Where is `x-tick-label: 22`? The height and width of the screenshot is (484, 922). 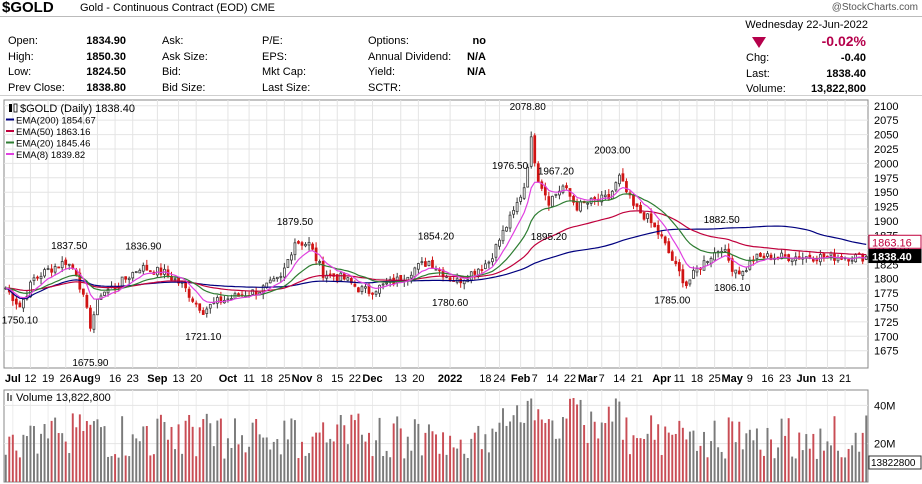 x-tick-label: 22 is located at coordinates (570, 379).